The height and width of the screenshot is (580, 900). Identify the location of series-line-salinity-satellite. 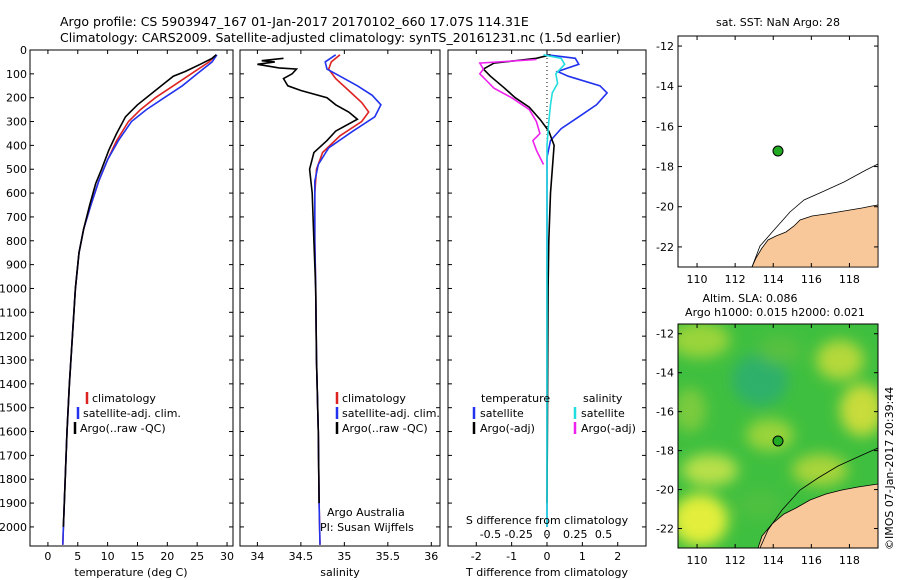
(554, 290).